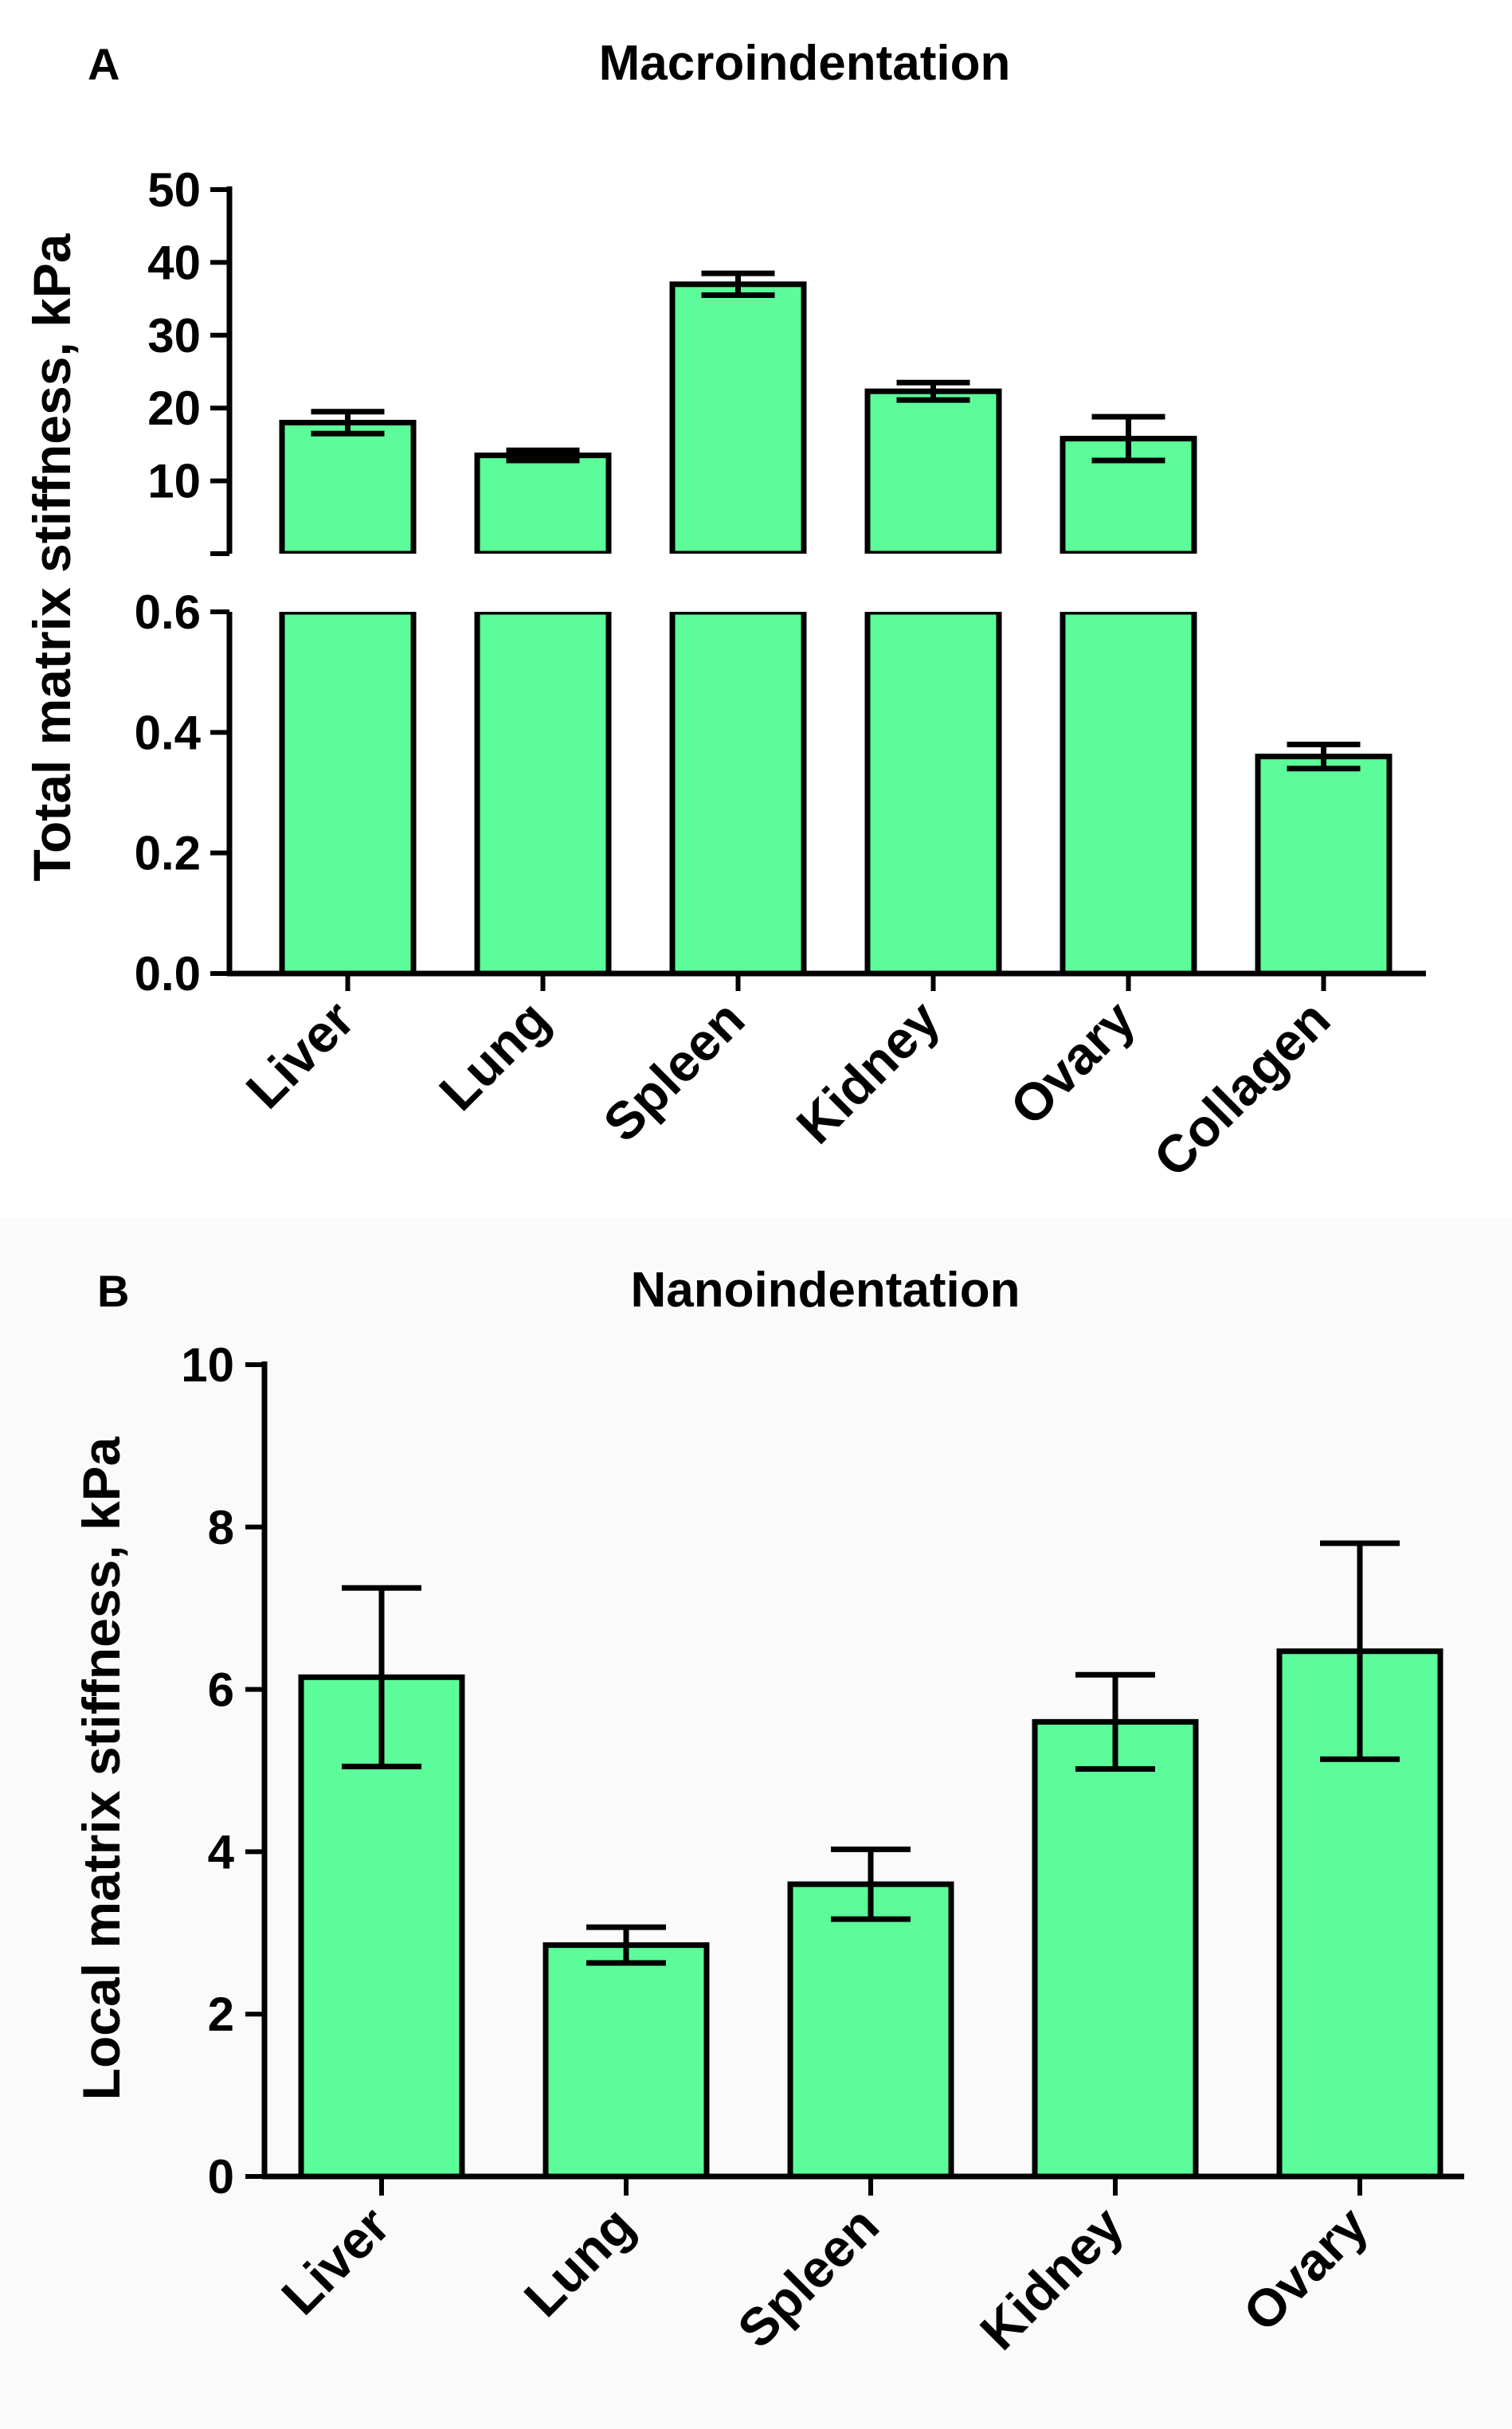  Describe the element at coordinates (494, 1055) in the screenshot. I see `panel-a-category-label-lung: Lung` at that location.